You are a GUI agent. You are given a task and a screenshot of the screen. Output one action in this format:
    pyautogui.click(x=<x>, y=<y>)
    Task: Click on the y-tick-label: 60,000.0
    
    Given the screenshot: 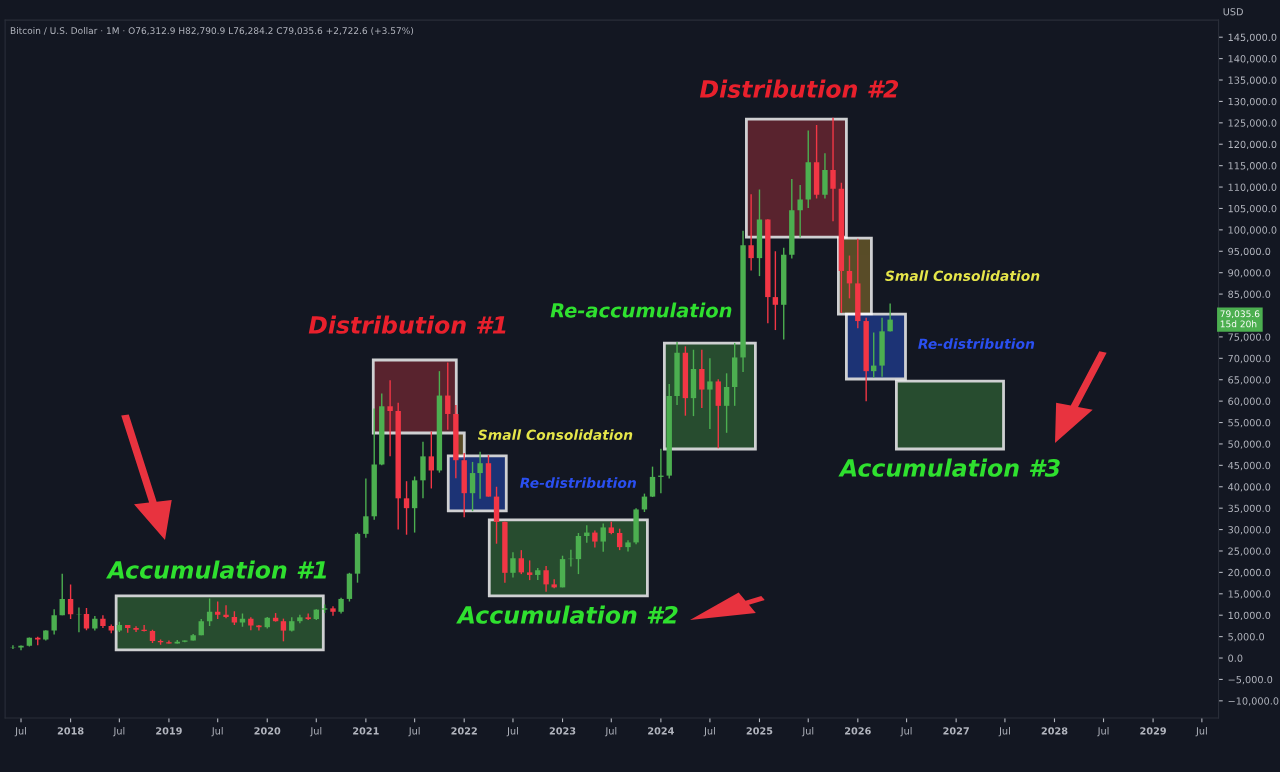 What is the action you would take?
    pyautogui.click(x=1249, y=401)
    